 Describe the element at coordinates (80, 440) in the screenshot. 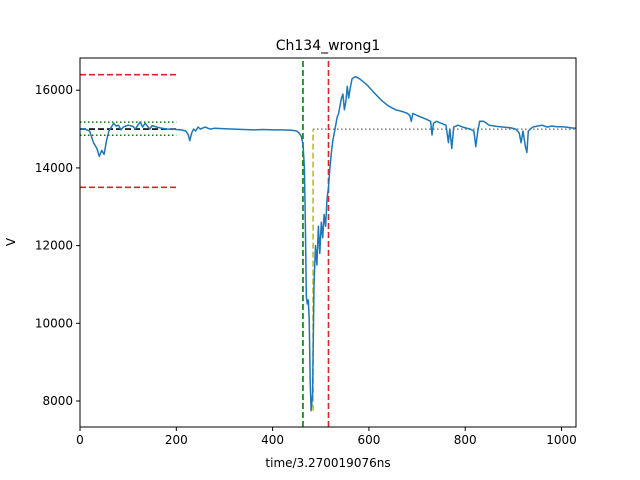

I see `x-tick-label: 0` at that location.